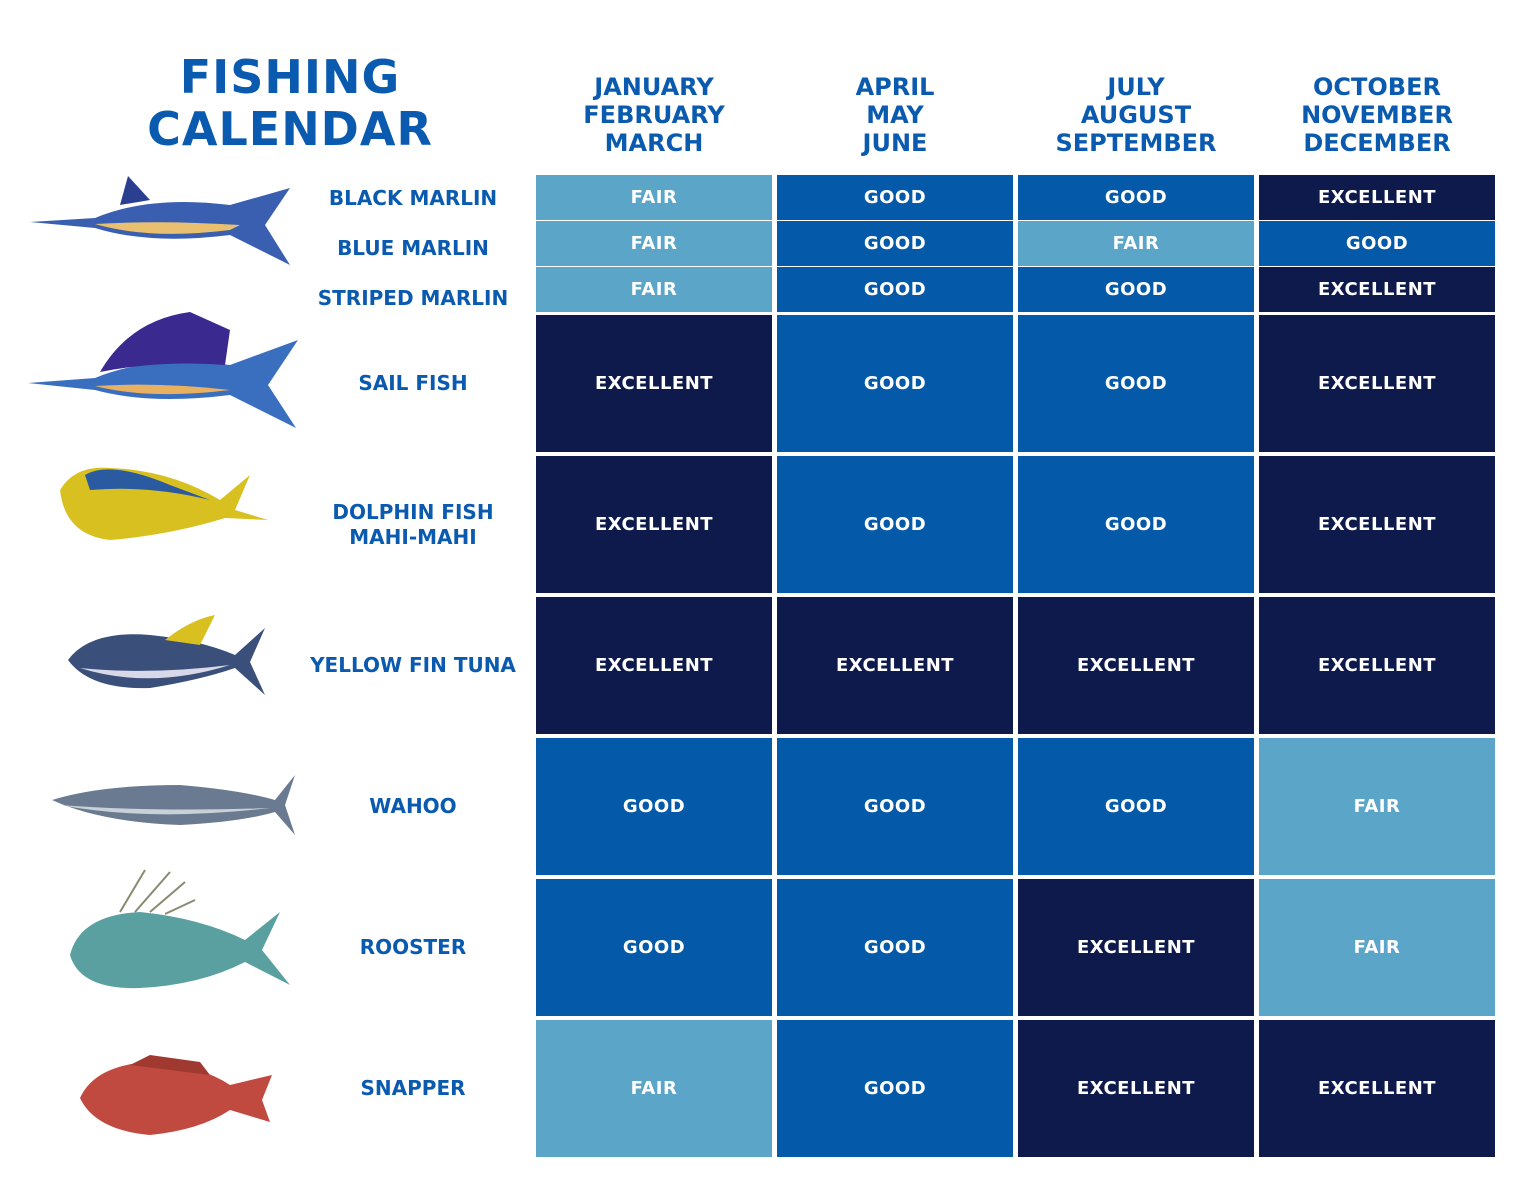  I want to click on fish-illustrations, so click(163, 655).